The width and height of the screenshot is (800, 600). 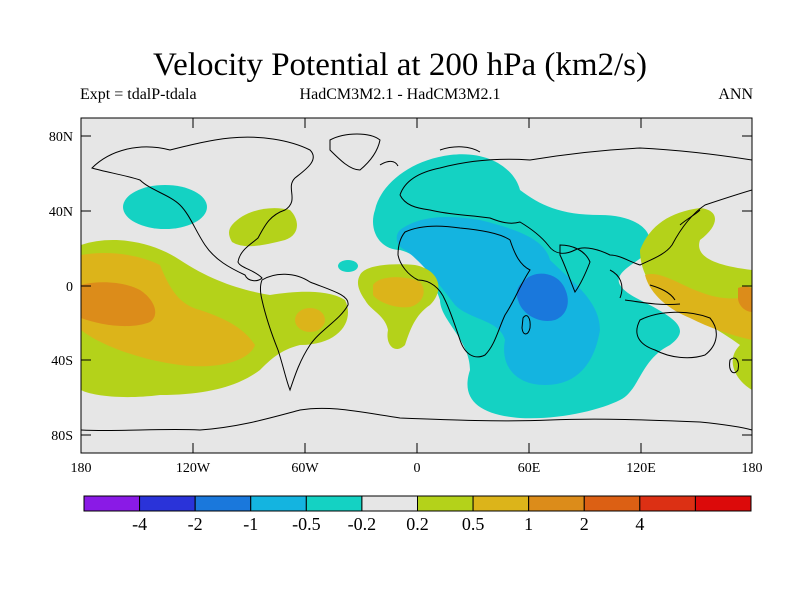 What do you see at coordinates (61, 212) in the screenshot?
I see `lat-label-40n: 40N` at bounding box center [61, 212].